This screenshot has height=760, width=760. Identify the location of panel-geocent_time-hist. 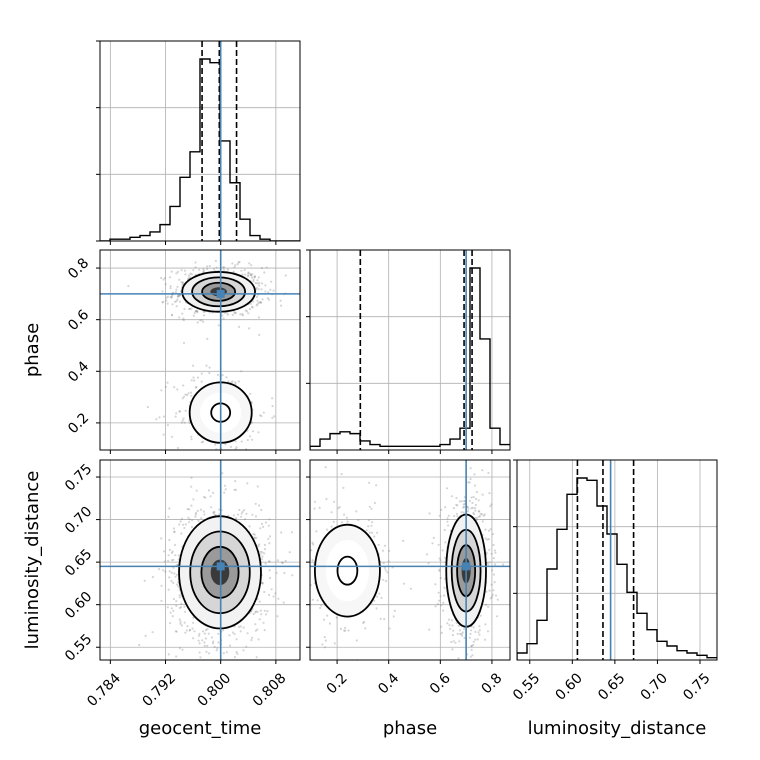
(198, 142).